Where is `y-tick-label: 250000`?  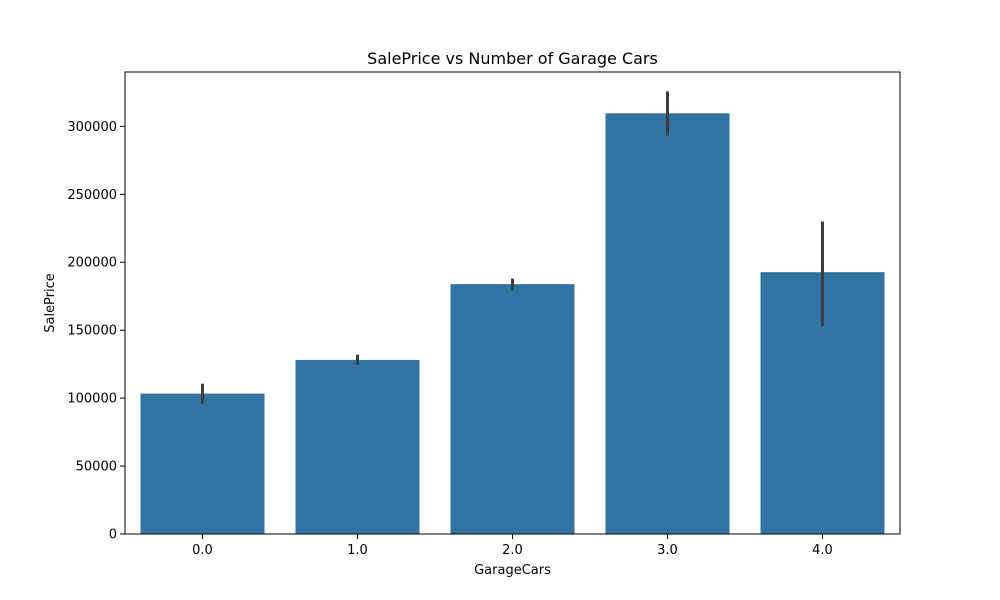 y-tick-label: 250000 is located at coordinates (92, 195).